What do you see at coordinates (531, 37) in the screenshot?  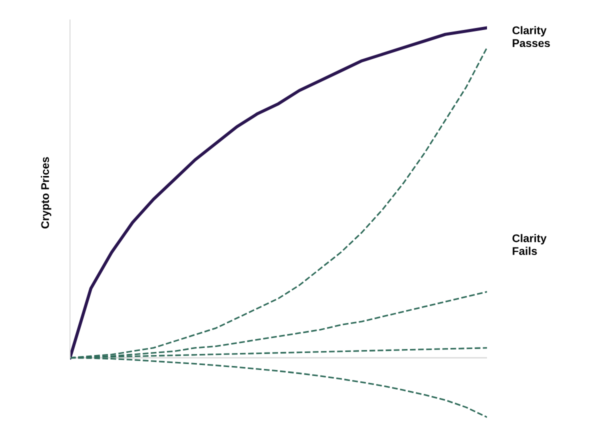 I see `text: Clarity Passes` at bounding box center [531, 37].